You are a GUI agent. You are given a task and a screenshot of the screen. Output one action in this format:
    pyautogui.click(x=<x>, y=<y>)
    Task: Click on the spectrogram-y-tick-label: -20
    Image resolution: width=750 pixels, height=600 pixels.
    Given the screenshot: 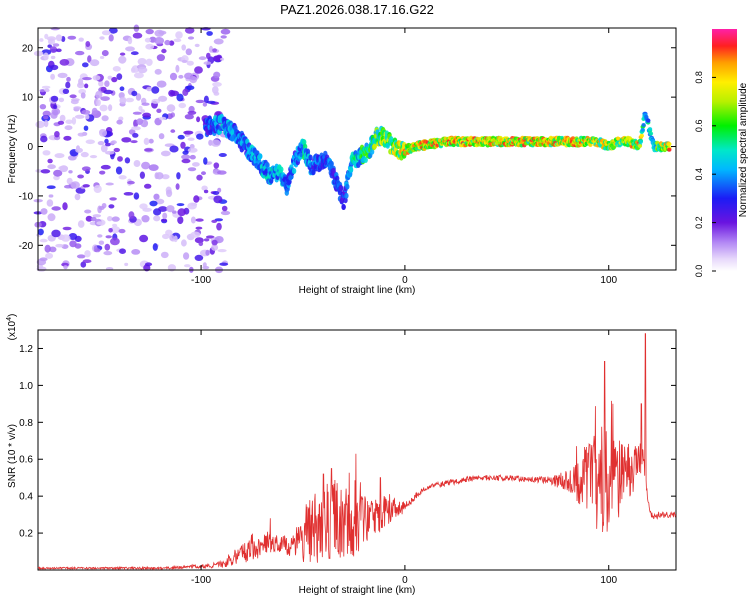 What is the action you would take?
    pyautogui.click(x=26, y=246)
    